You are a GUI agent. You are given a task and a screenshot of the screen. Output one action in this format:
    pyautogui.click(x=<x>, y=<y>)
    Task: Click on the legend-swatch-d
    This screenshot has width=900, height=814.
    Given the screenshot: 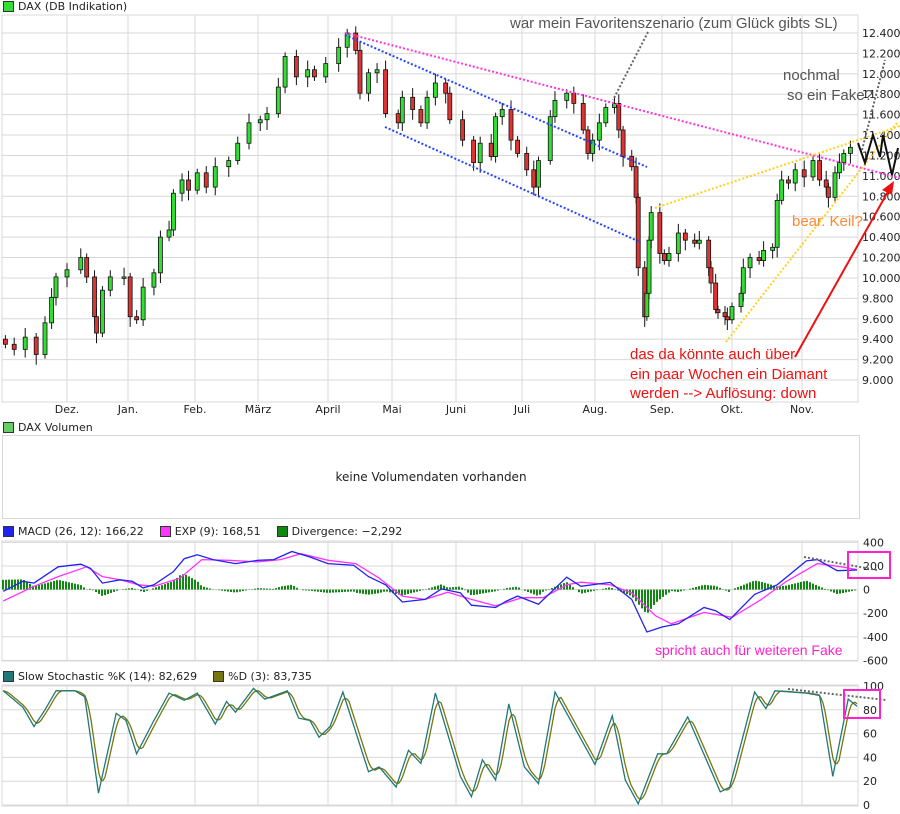 What is the action you would take?
    pyautogui.click(x=219, y=676)
    